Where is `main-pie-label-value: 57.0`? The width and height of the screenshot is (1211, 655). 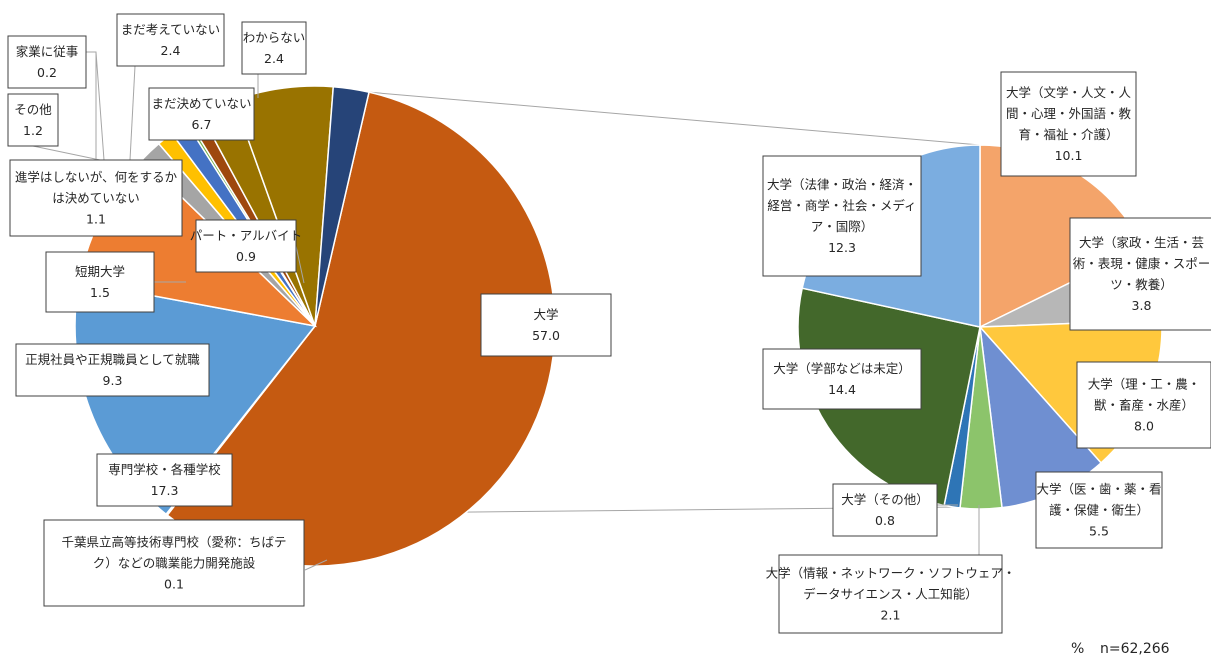
main-pie-label-value: 57.0 is located at coordinates (546, 335).